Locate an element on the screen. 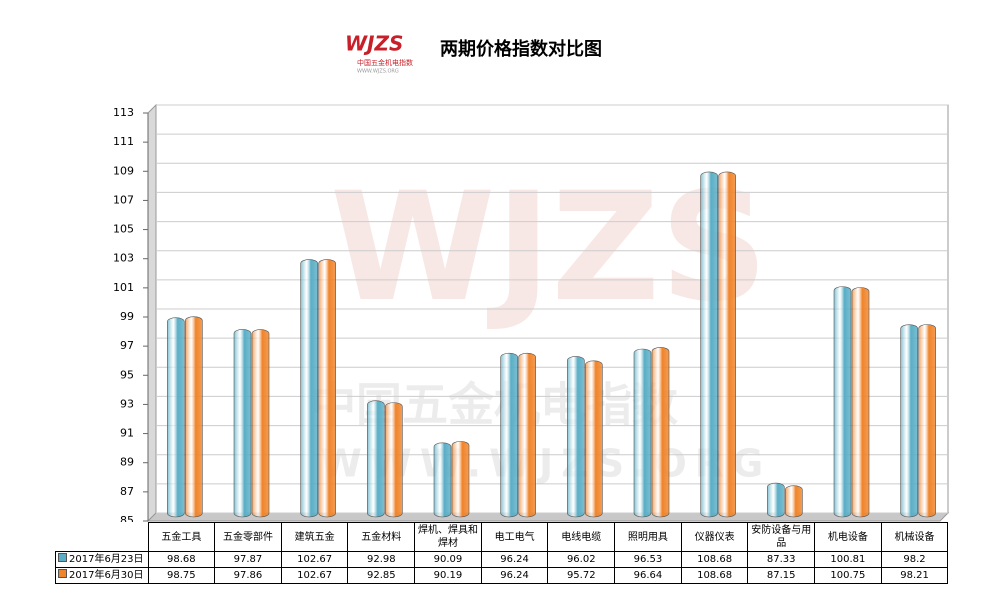 This screenshot has width=985, height=616. legend-cell: 2017年6月23日 is located at coordinates (102, 559).